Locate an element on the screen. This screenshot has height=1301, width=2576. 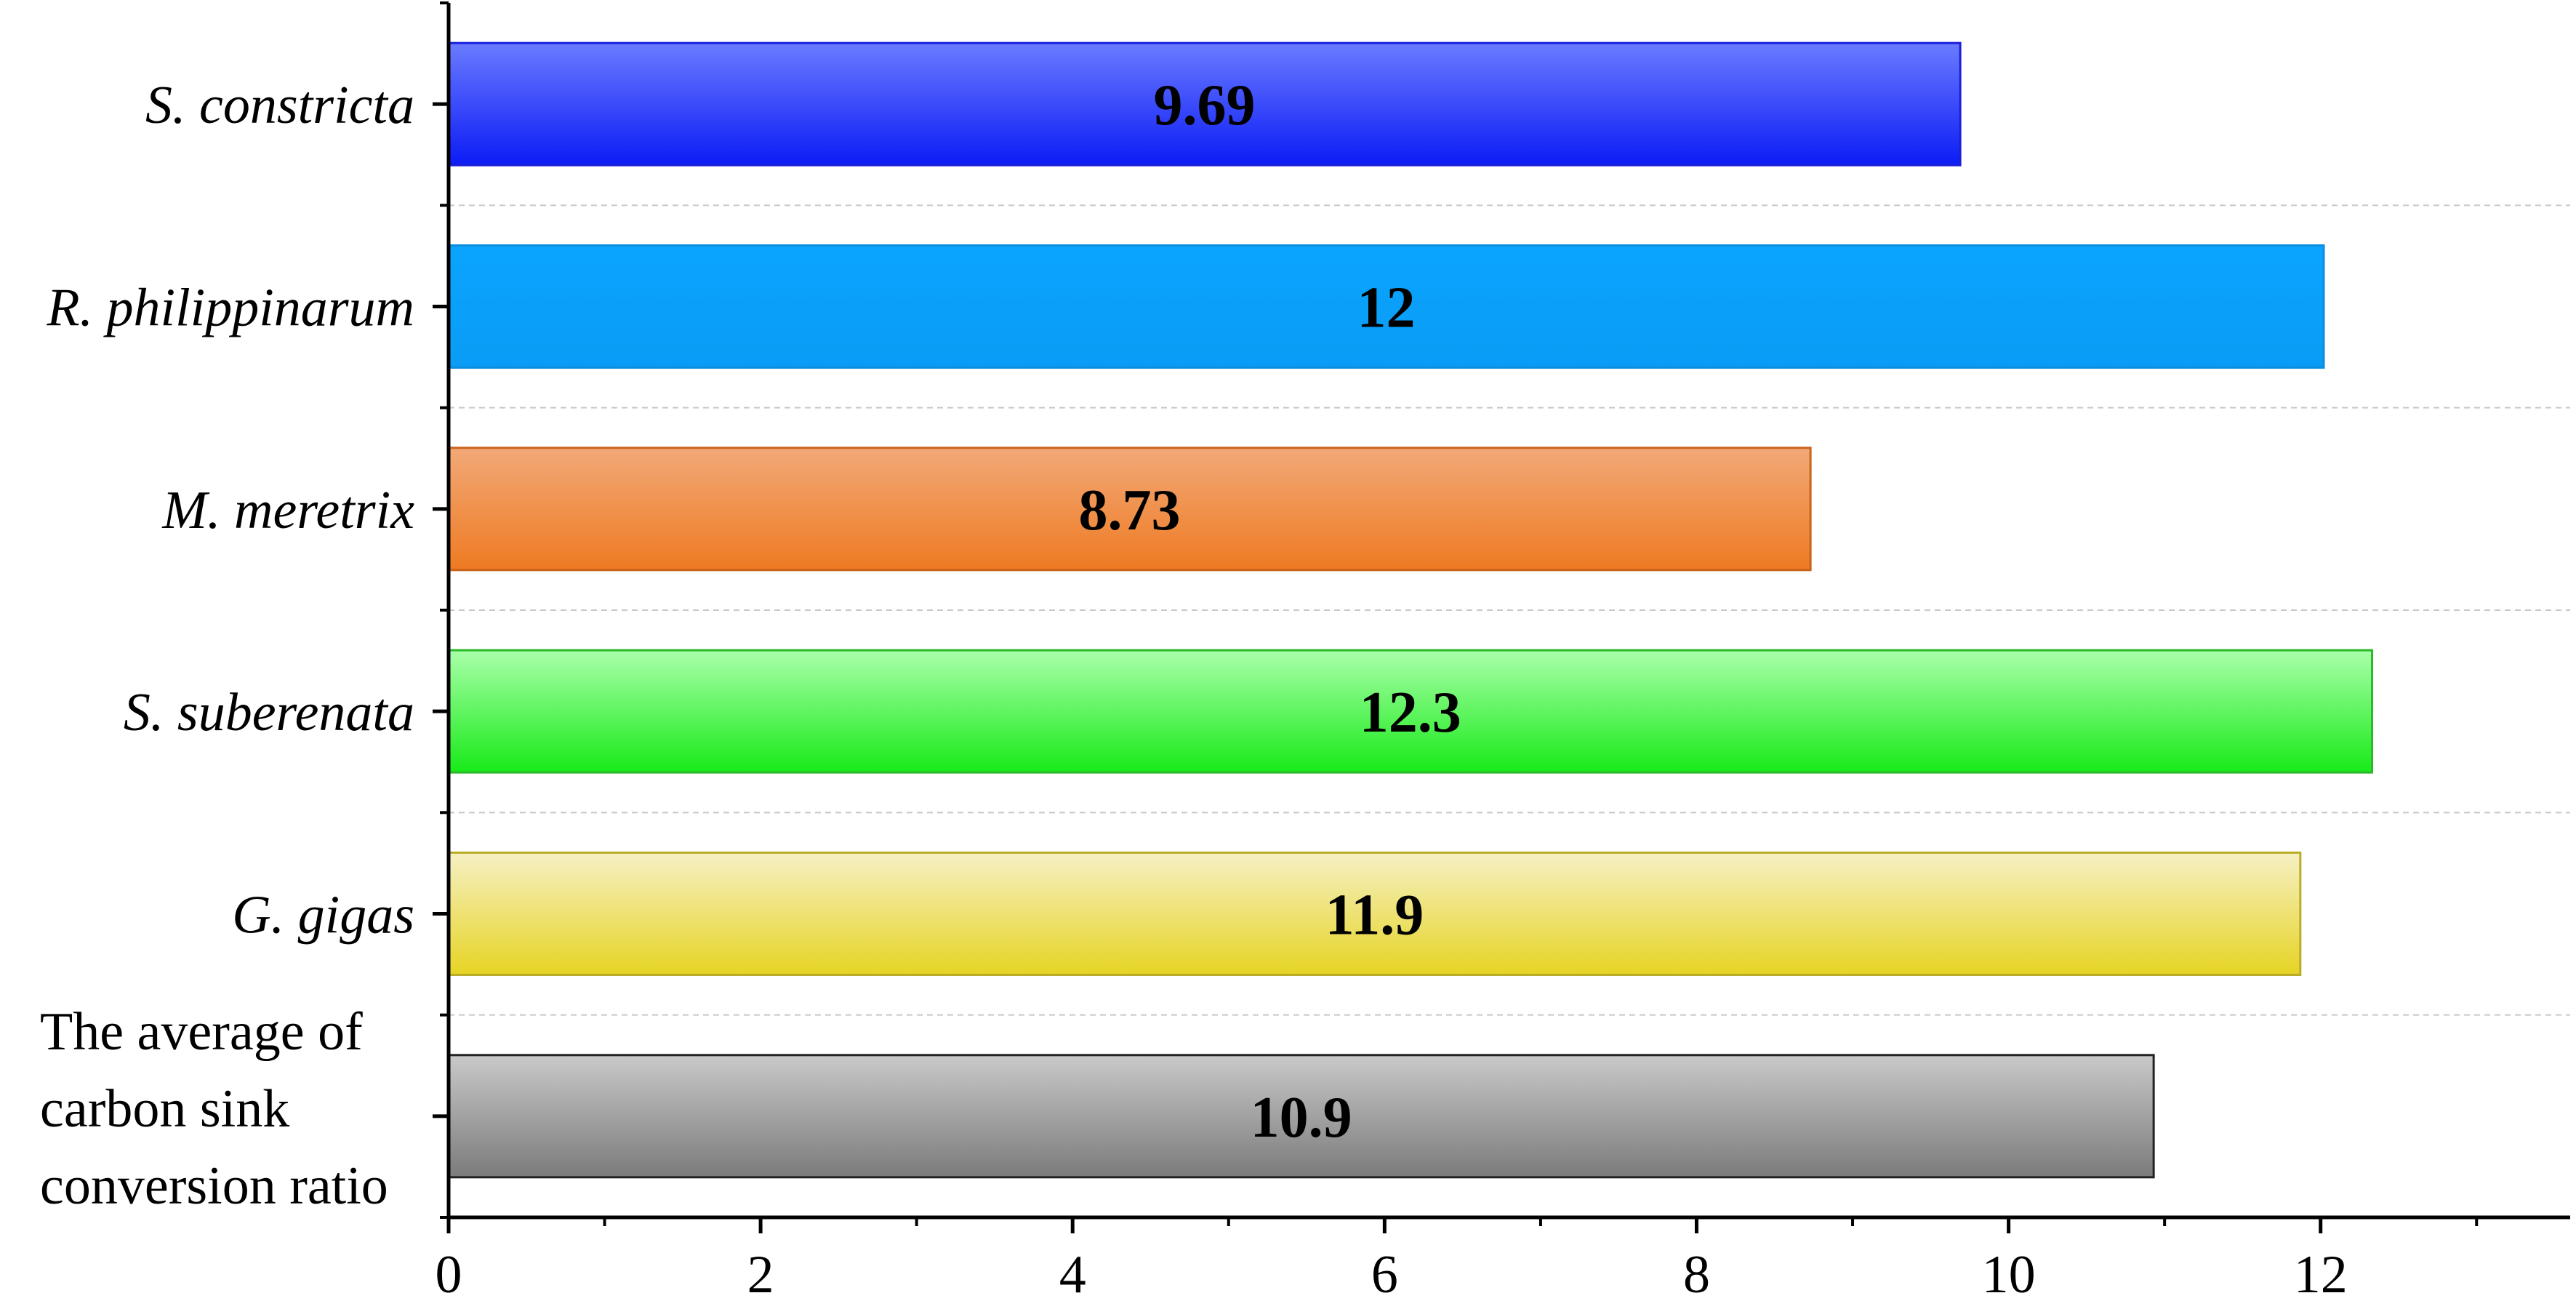
data-label: 12 is located at coordinates (1386, 308).